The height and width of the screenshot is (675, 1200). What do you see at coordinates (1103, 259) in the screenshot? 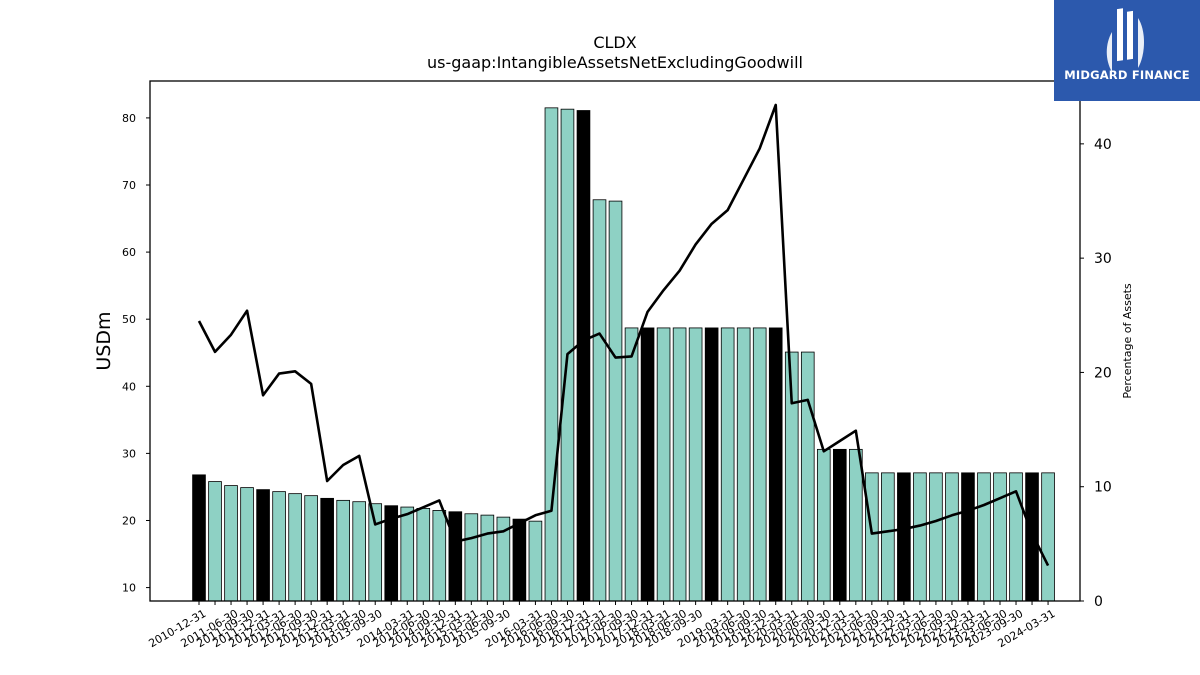
I see `y2-tick-label: 30` at bounding box center [1103, 259].